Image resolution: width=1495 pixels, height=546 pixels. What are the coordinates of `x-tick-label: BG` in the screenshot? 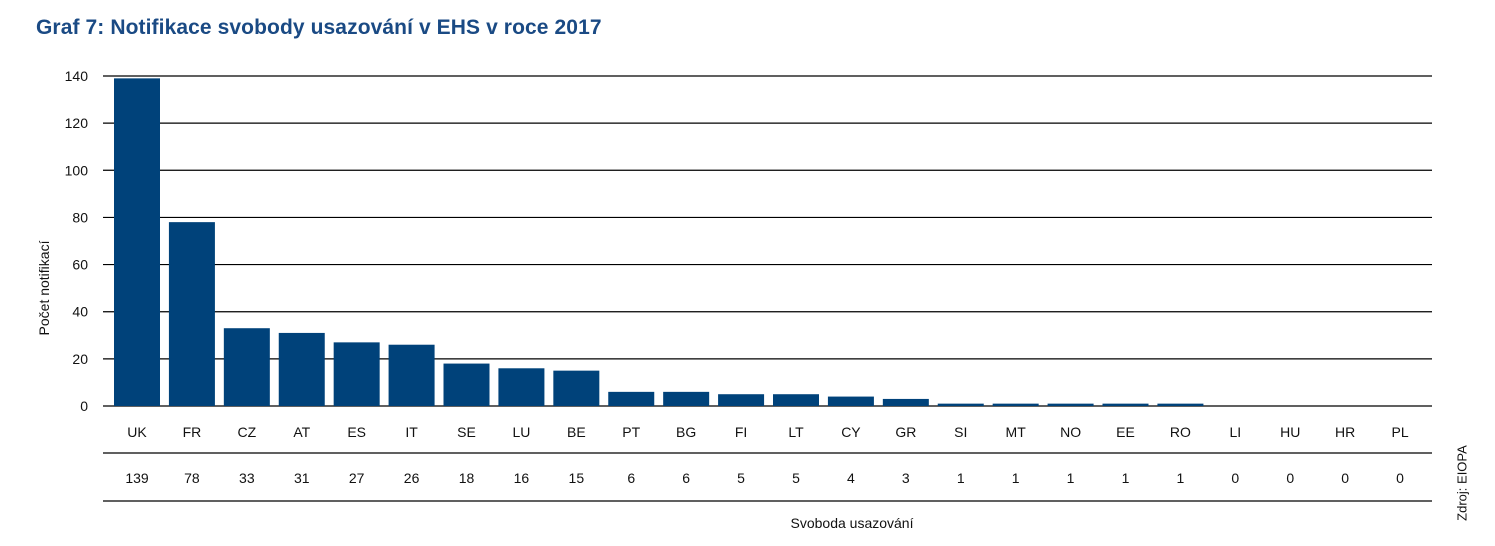 It's located at (686, 432).